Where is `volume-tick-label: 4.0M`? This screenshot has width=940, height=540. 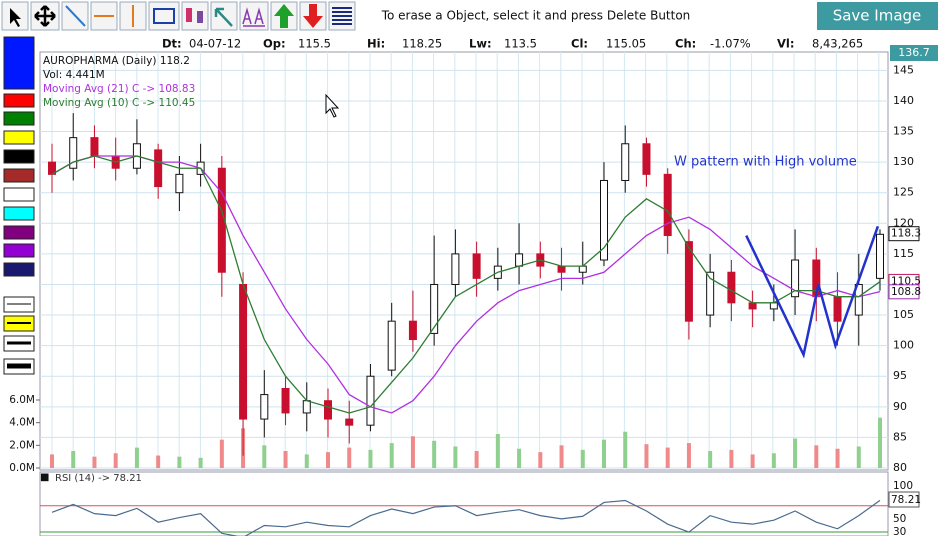
volume-tick-label: 4.0M is located at coordinates (22, 423).